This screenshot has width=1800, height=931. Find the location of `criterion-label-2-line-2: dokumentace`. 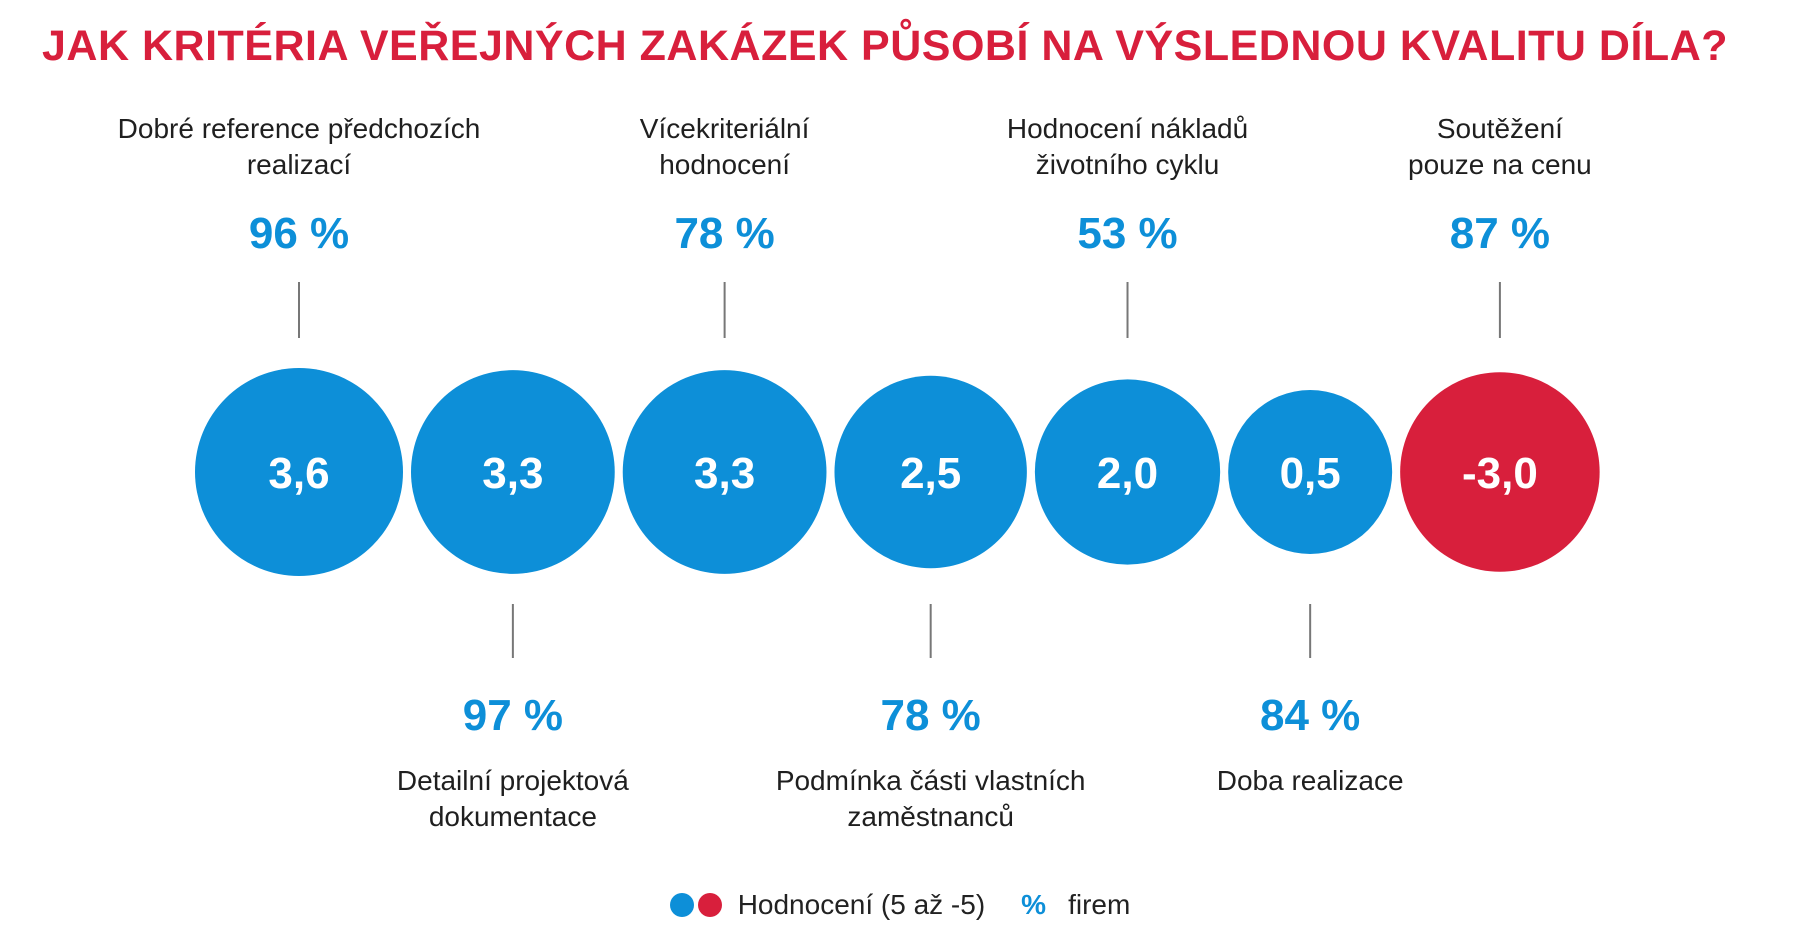

criterion-label-2-line-2: dokumentace is located at coordinates (513, 816).